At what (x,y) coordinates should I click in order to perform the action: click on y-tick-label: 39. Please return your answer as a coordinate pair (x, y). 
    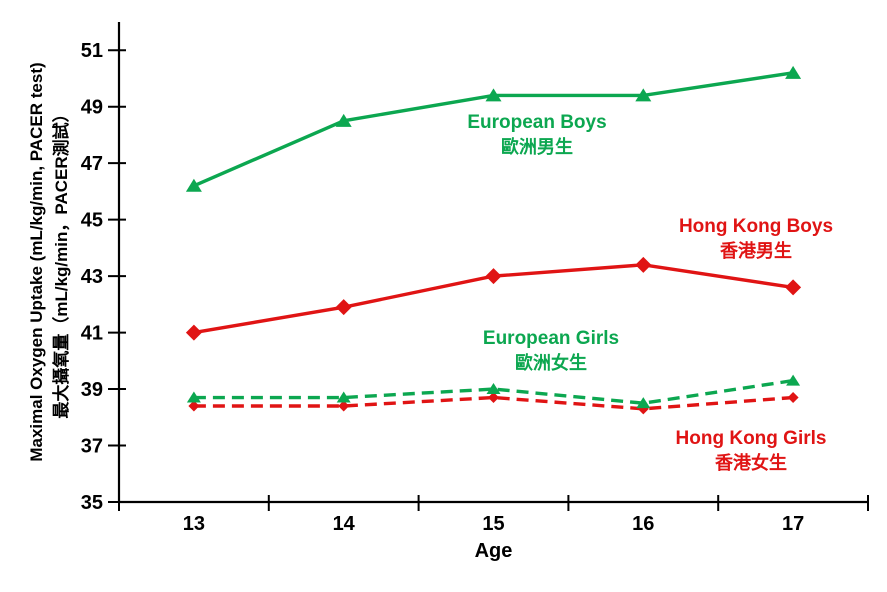
    Looking at the image, I should click on (92, 390).